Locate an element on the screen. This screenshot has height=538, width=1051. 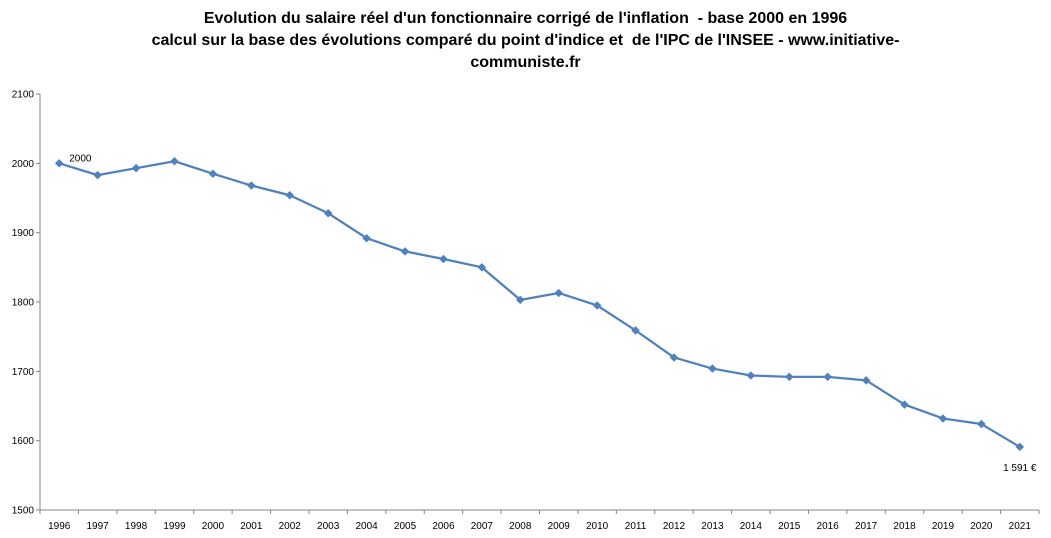
y-tick-label: 1700 is located at coordinates (23, 372).